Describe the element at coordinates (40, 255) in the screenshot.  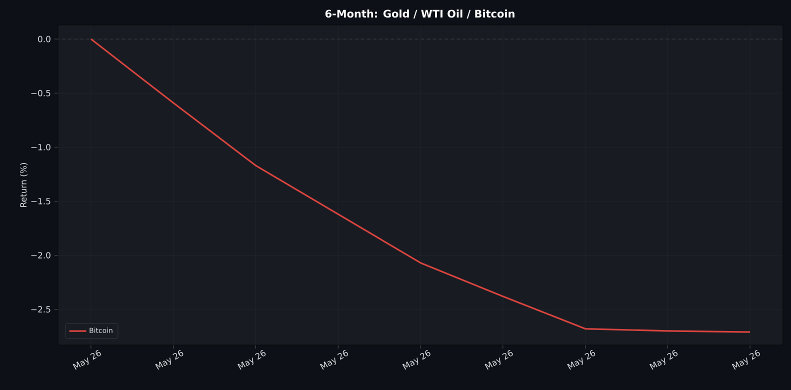
I see `y-tick-label: −2.0` at that location.